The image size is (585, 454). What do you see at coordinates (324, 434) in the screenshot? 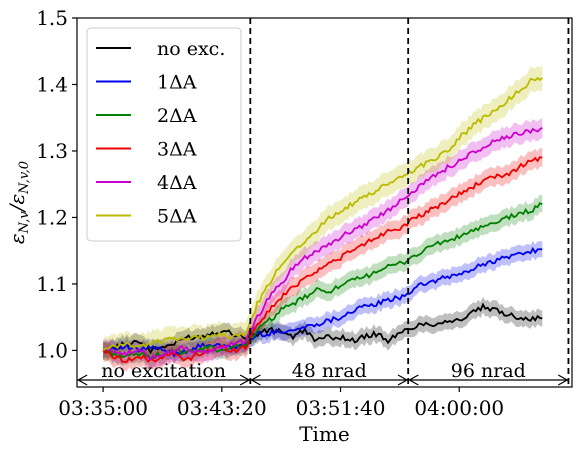
I see `x-axis-label: Time` at bounding box center [324, 434].